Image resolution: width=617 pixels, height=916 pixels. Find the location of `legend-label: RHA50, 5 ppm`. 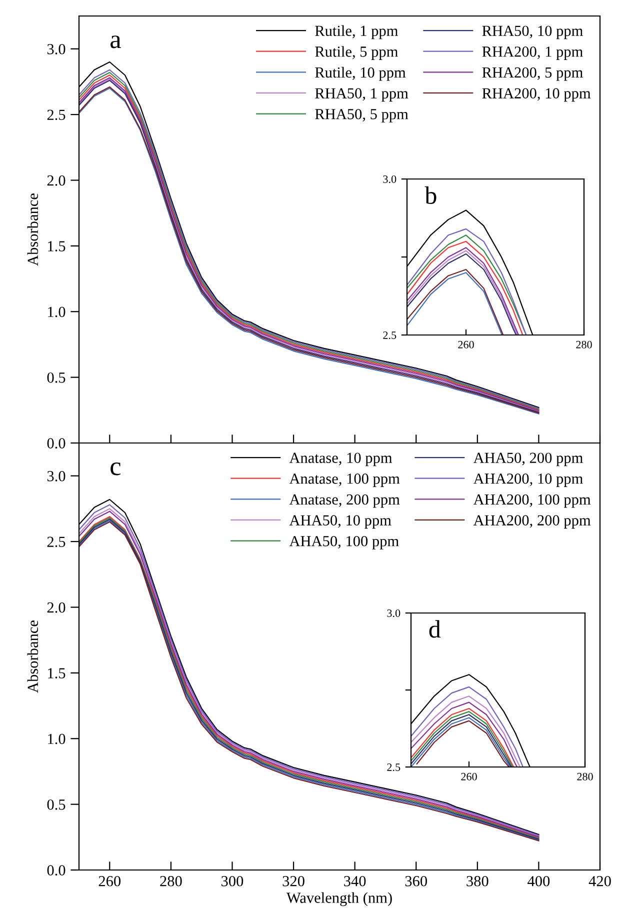

legend-label: RHA50, 5 ppm is located at coordinates (361, 115).